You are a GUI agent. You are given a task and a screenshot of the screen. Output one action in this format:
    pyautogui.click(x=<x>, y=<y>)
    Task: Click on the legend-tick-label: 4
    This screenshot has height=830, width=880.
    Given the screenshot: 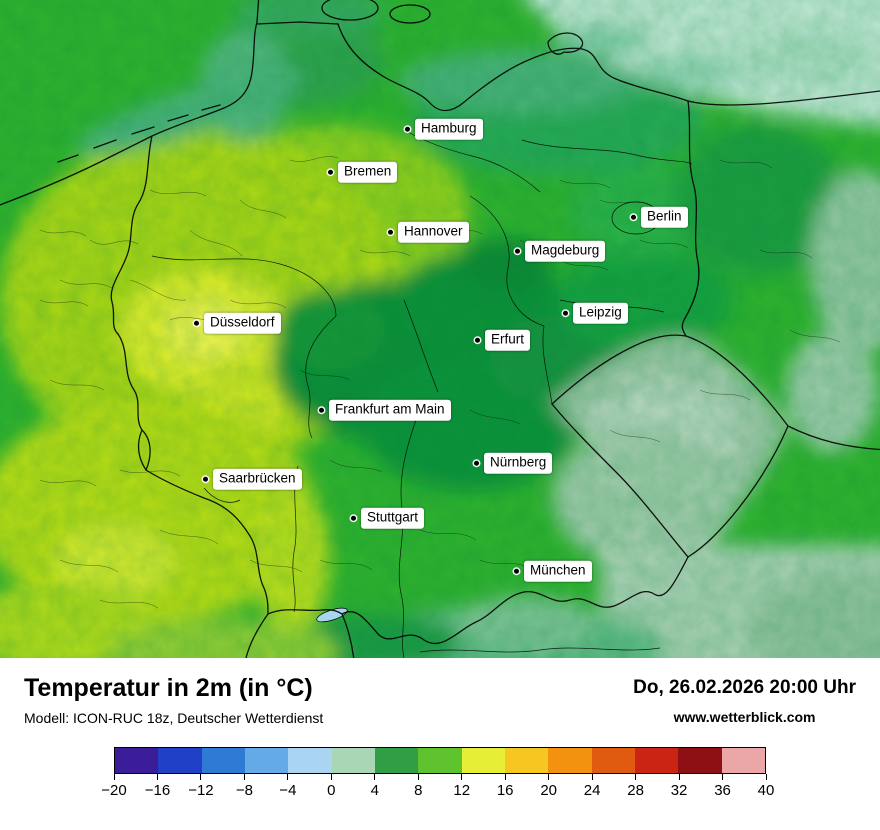 What is the action you would take?
    pyautogui.click(x=374, y=790)
    